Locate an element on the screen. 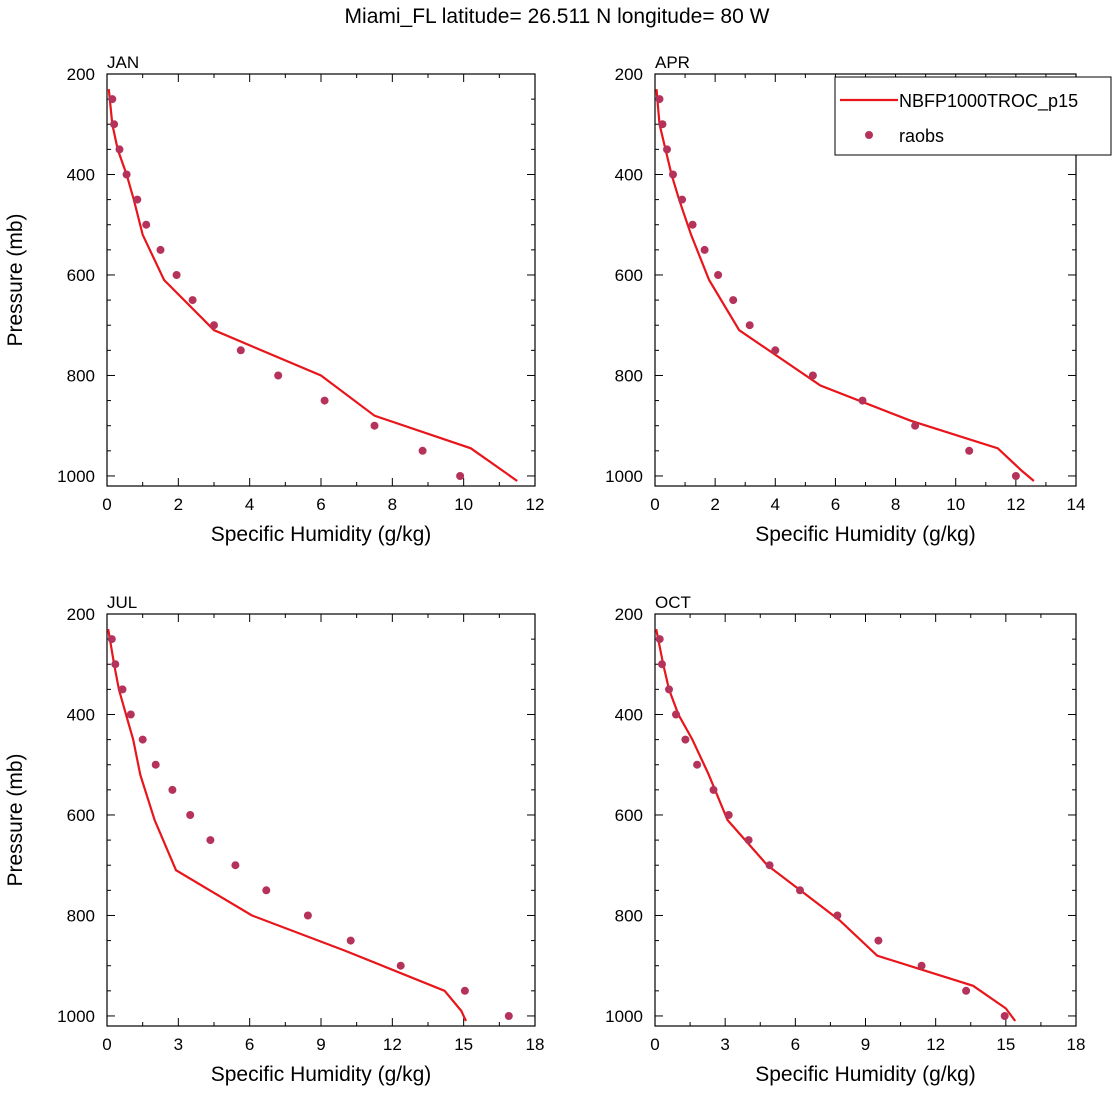  panel-label: JUL is located at coordinates (122, 602).